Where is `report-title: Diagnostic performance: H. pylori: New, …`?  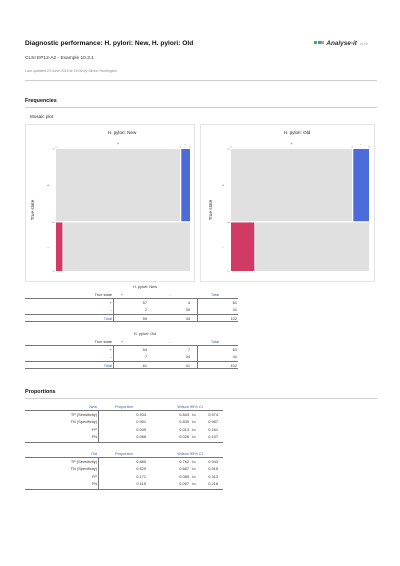 report-title: Diagnostic performance: H. pylori: New, … is located at coordinates (109, 43).